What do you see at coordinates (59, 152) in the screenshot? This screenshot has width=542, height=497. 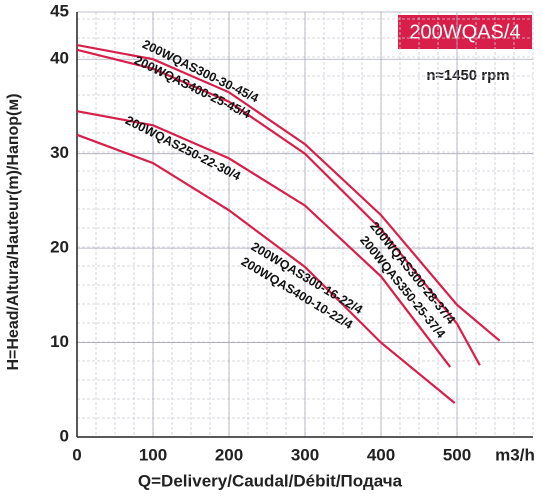 I see `y-tick-label: 30` at bounding box center [59, 152].